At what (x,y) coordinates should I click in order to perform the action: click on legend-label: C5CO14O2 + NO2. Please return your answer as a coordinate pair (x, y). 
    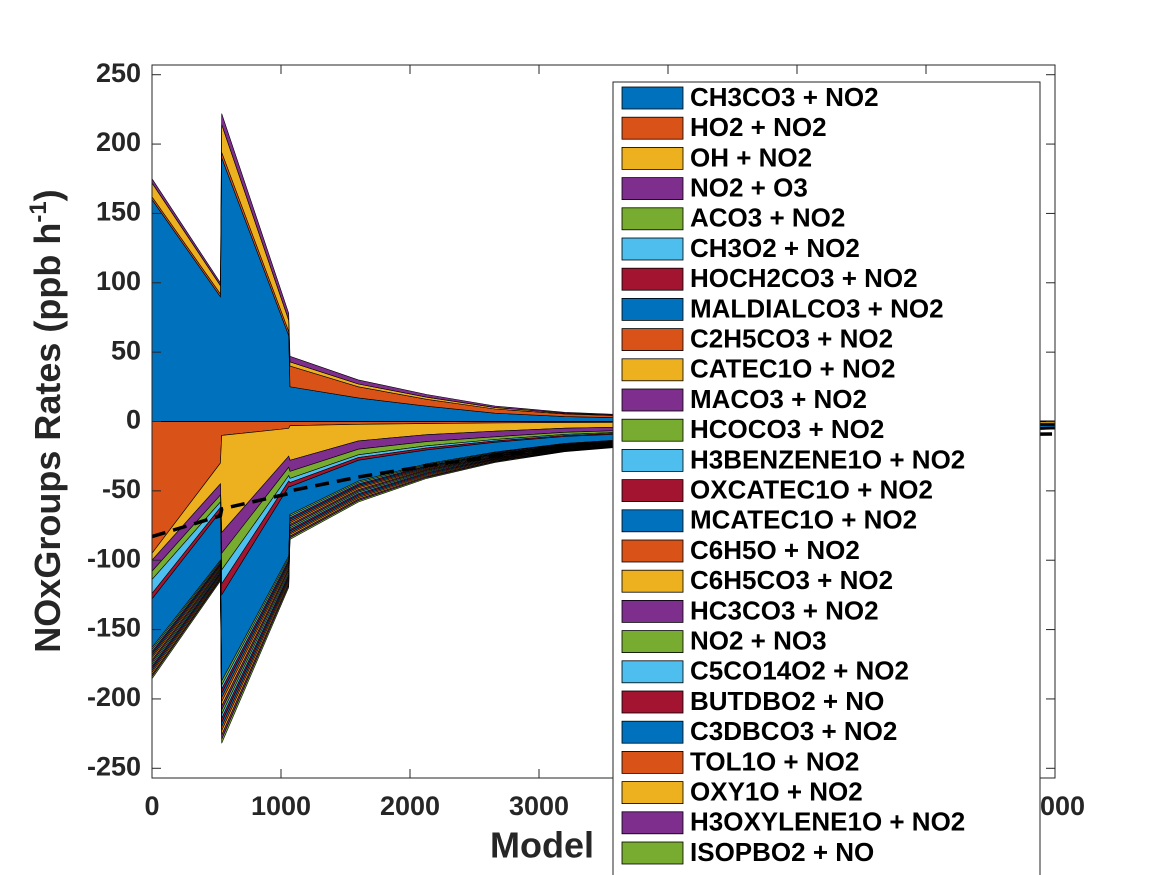
    Looking at the image, I should click on (799, 671).